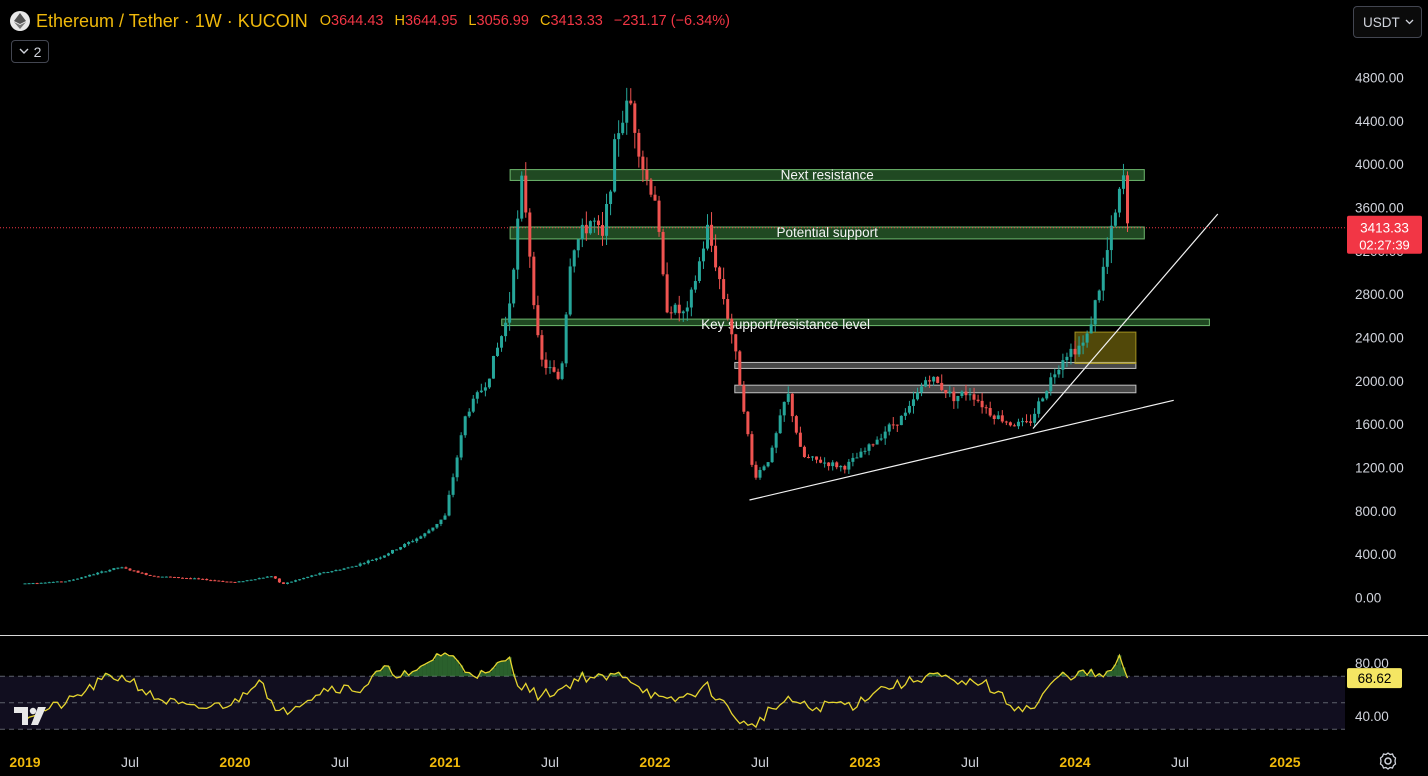 Image resolution: width=1428 pixels, height=776 pixels. I want to click on indicators-collapse-button: 2, so click(30, 51).